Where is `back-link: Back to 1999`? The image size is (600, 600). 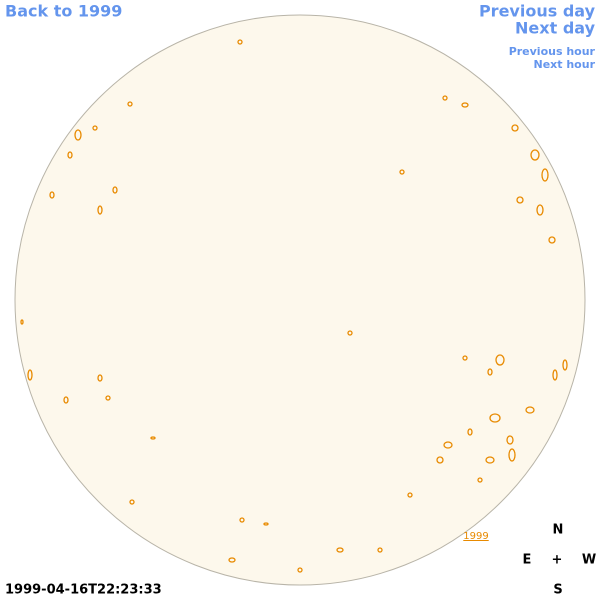 back-link: Back to 1999 is located at coordinates (63, 11).